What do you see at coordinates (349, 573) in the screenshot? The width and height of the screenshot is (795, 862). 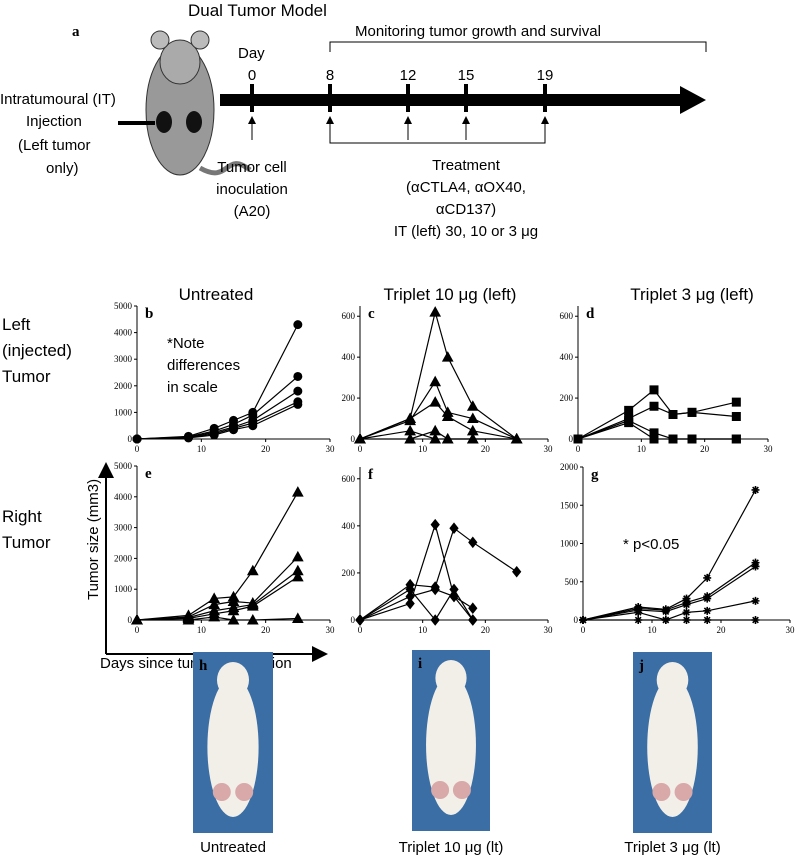 I see `y-tick-label: 200` at bounding box center [349, 573].